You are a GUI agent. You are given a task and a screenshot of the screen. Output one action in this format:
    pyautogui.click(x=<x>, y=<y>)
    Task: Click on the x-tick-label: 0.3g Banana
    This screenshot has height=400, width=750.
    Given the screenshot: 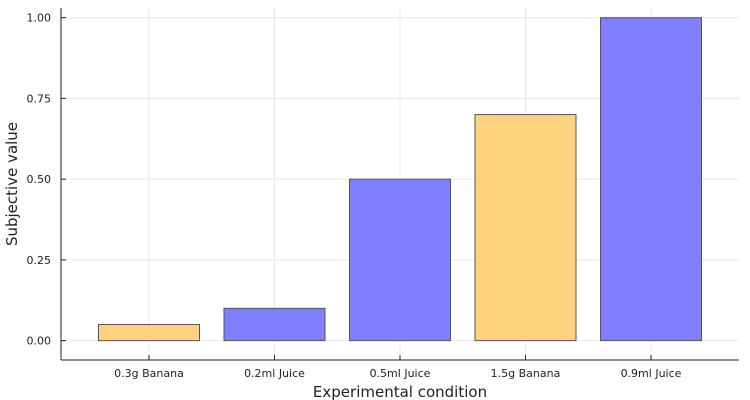 What is the action you would take?
    pyautogui.click(x=149, y=373)
    